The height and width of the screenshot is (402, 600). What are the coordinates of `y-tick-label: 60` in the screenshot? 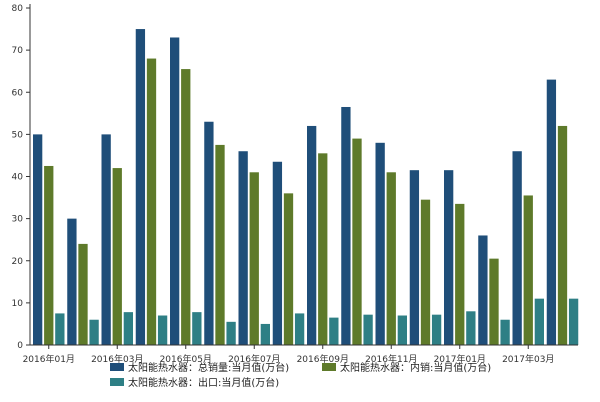 It's located at (18, 93).